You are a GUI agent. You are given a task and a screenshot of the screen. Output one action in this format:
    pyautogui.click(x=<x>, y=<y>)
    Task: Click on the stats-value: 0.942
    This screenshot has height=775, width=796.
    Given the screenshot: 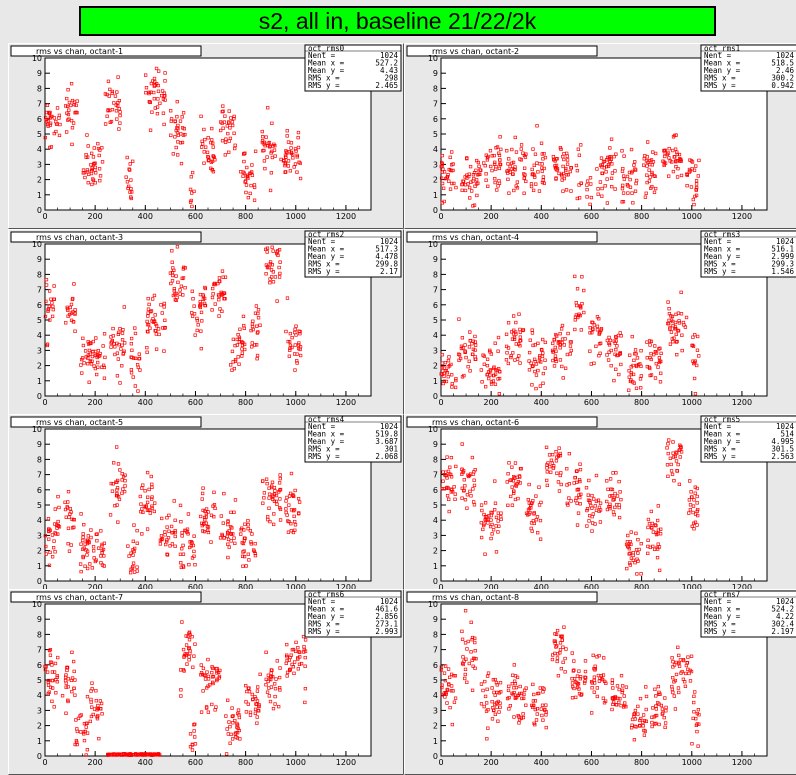 What is the action you would take?
    pyautogui.click(x=782, y=85)
    